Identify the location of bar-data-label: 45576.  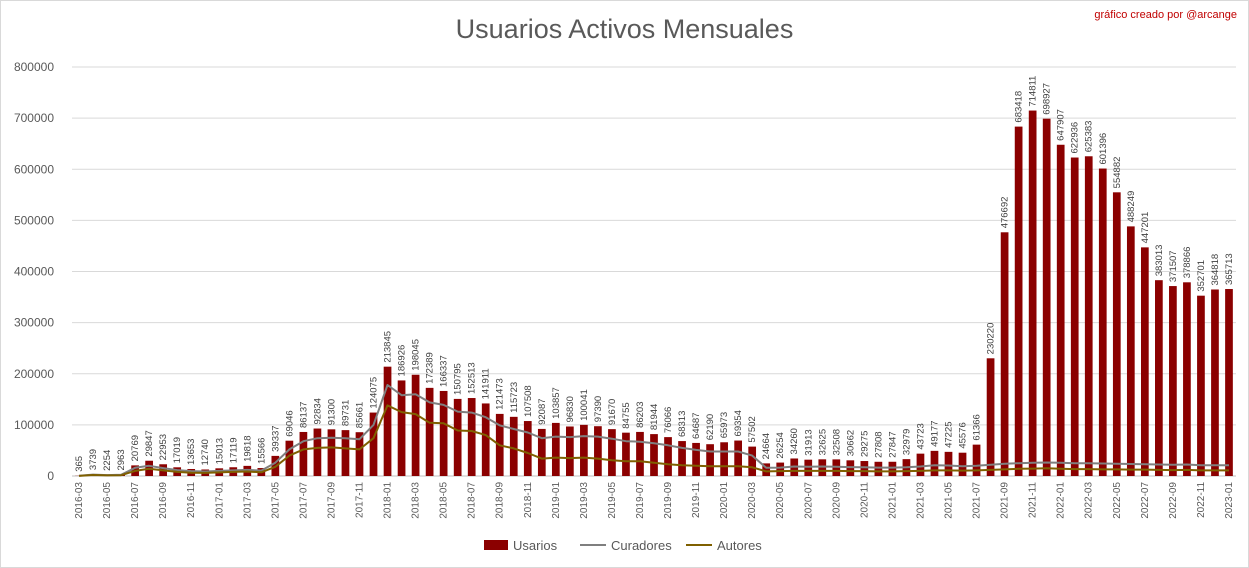
(962, 435).